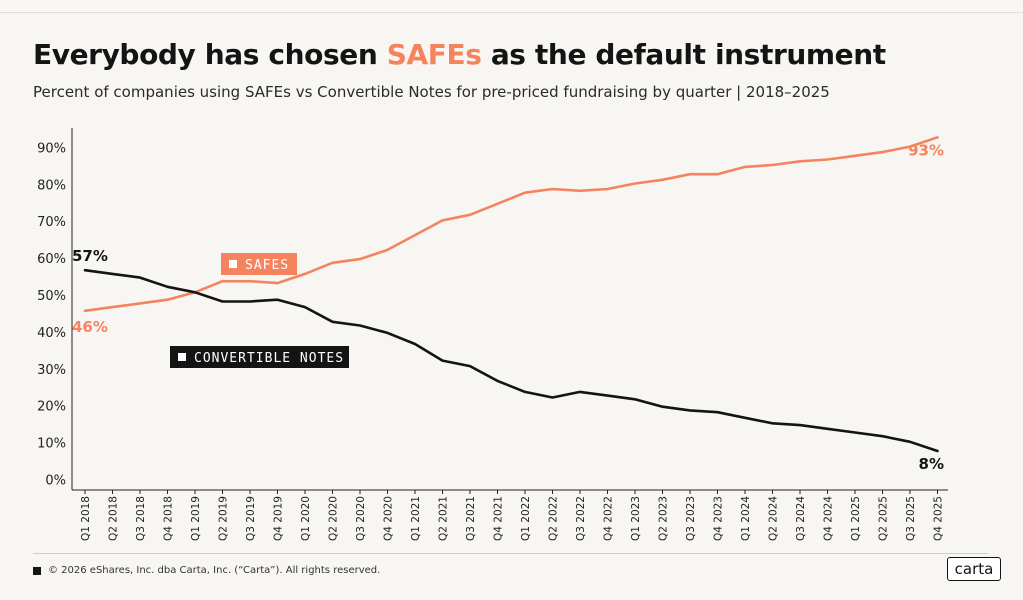 This screenshot has height=600, width=1023. Describe the element at coordinates (636, 518) in the screenshot. I see `x-tick-label: Q1 2023` at that location.